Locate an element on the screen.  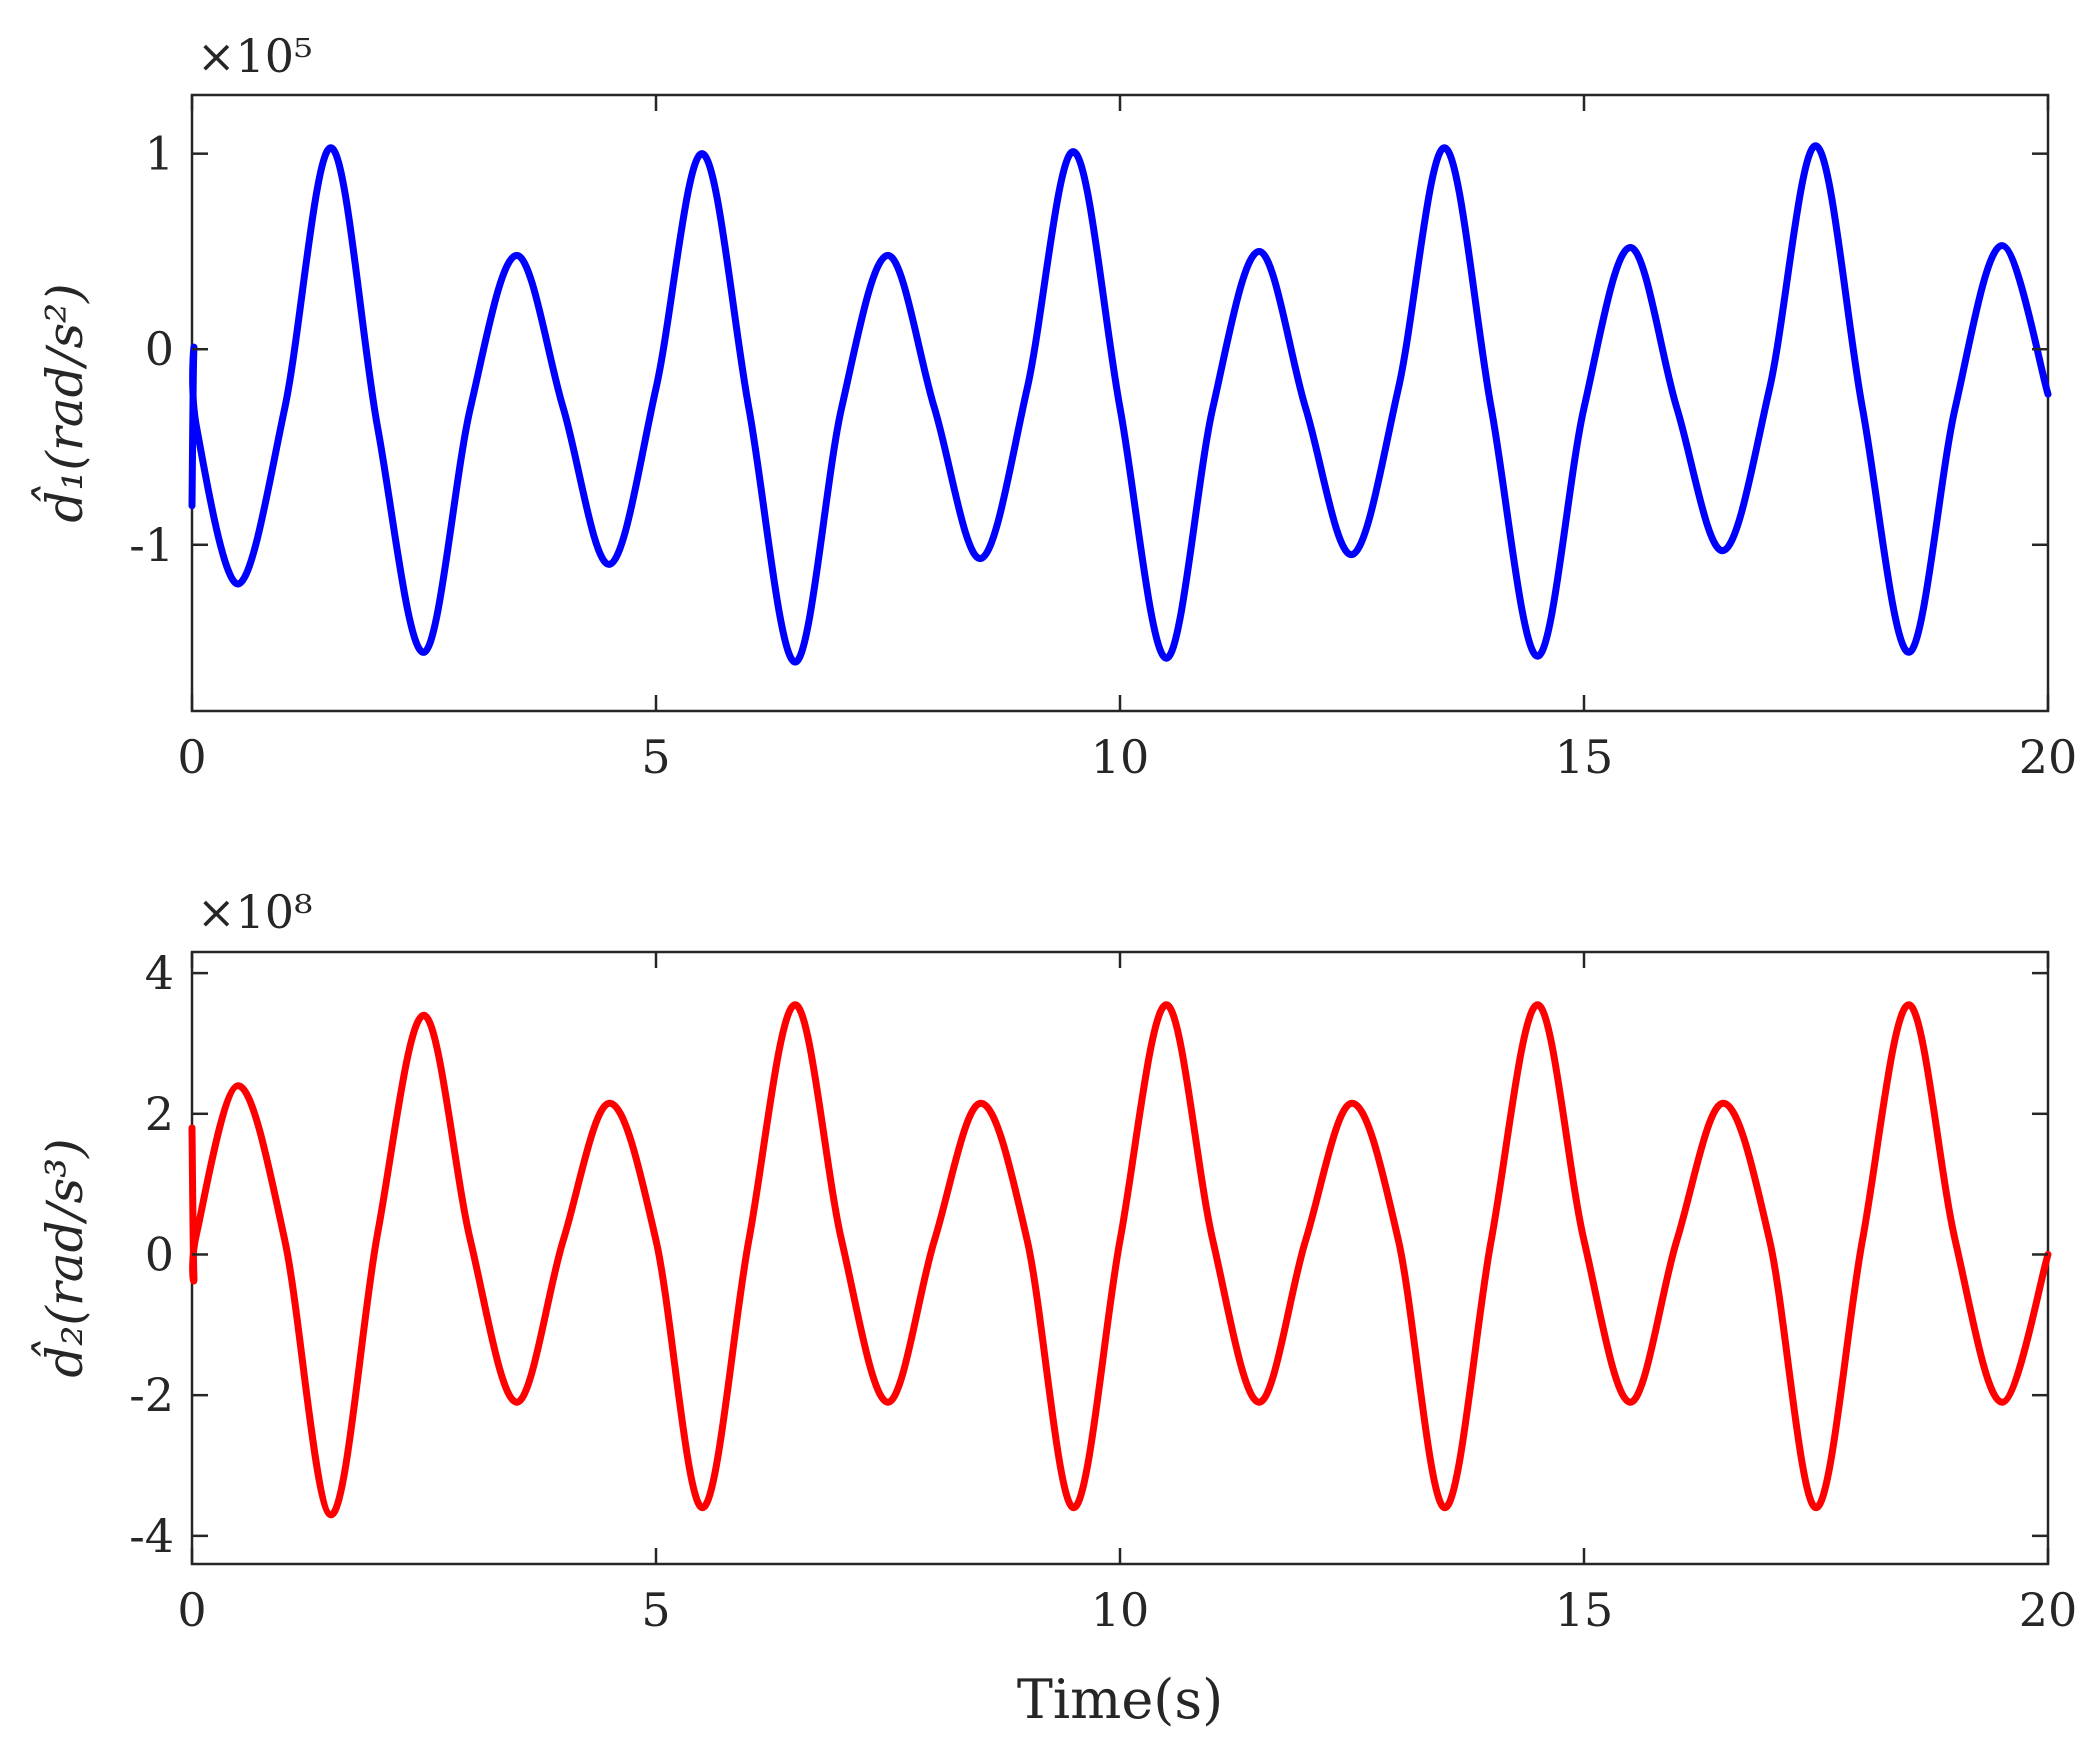
exponent-label-top: ×10⁵ is located at coordinates (255, 56).